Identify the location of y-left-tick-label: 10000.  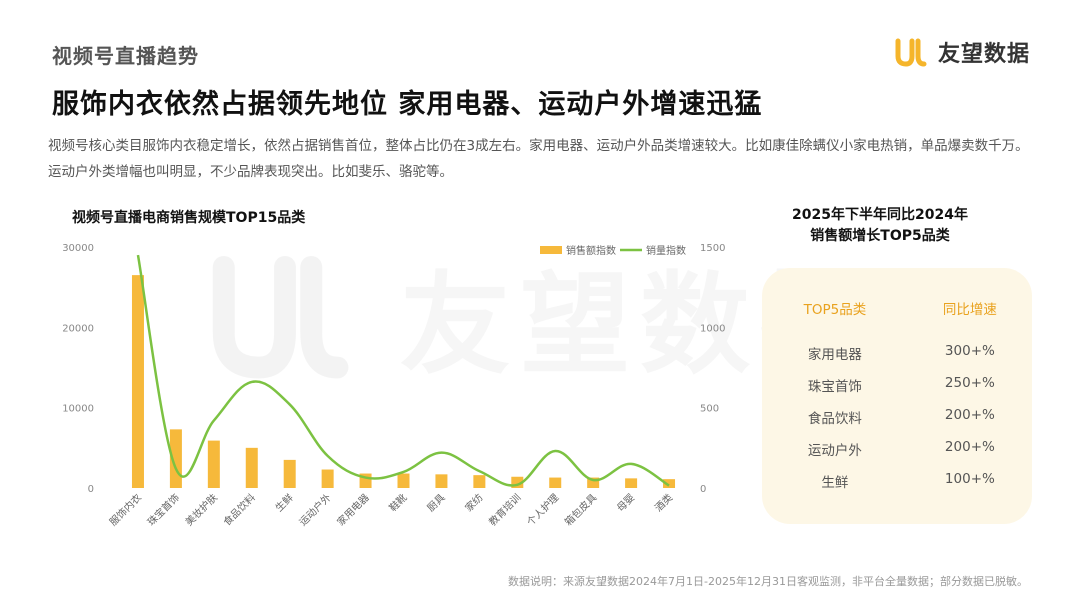
(78, 409).